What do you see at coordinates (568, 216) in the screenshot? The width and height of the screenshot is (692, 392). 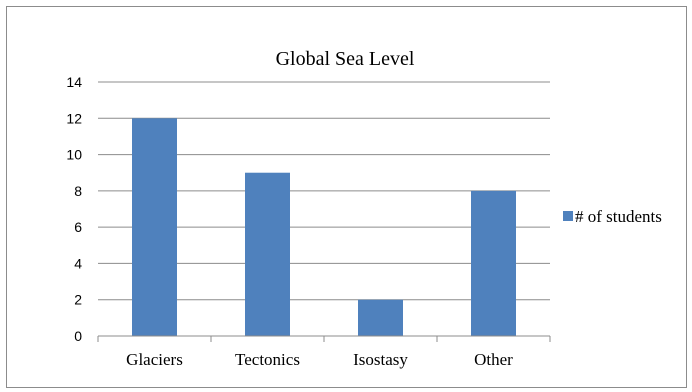 I see `legend-swatch` at bounding box center [568, 216].